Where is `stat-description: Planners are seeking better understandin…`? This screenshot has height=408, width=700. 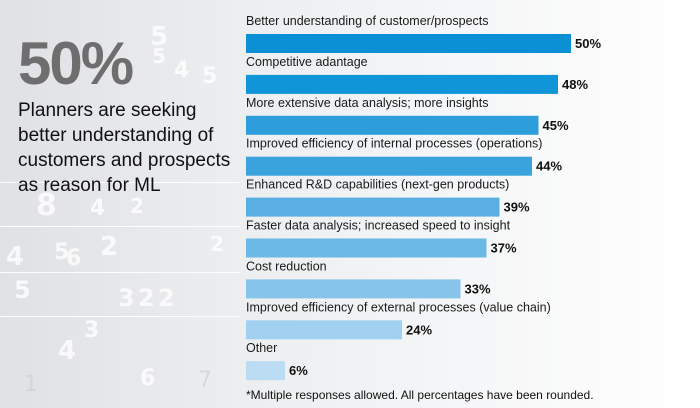 stat-description: Planners are seeking better understandin… is located at coordinates (124, 148).